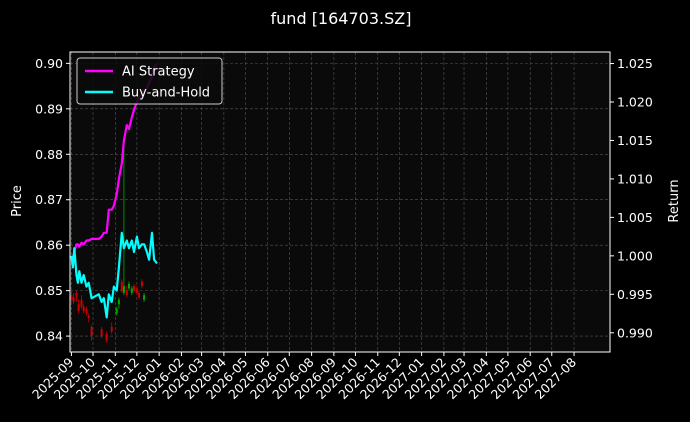 This screenshot has width=690, height=422. I want to click on legend-label: Buy-and-Hold, so click(166, 93).